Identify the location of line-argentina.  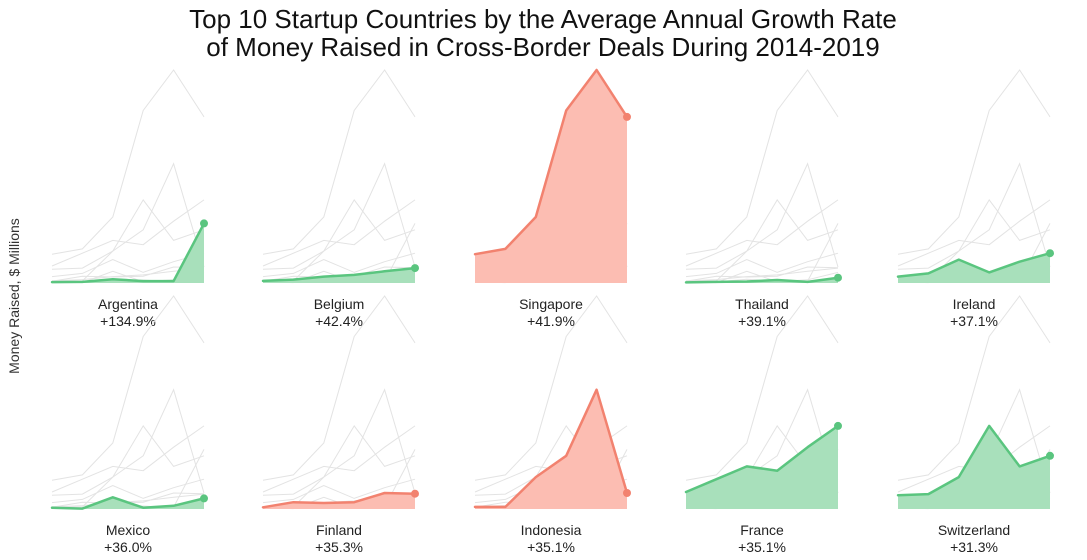
(128, 253).